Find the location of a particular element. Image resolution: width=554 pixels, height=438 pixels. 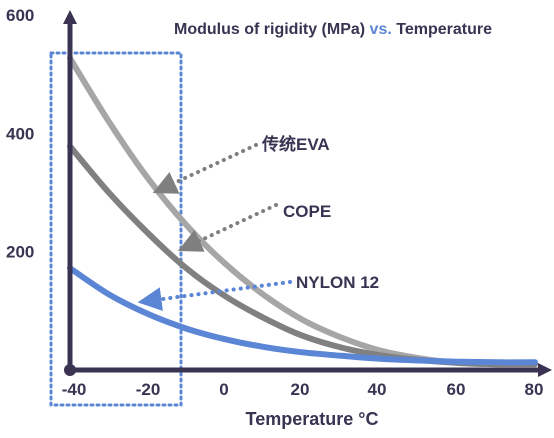

x-tick-label: 60 is located at coordinates (456, 389).